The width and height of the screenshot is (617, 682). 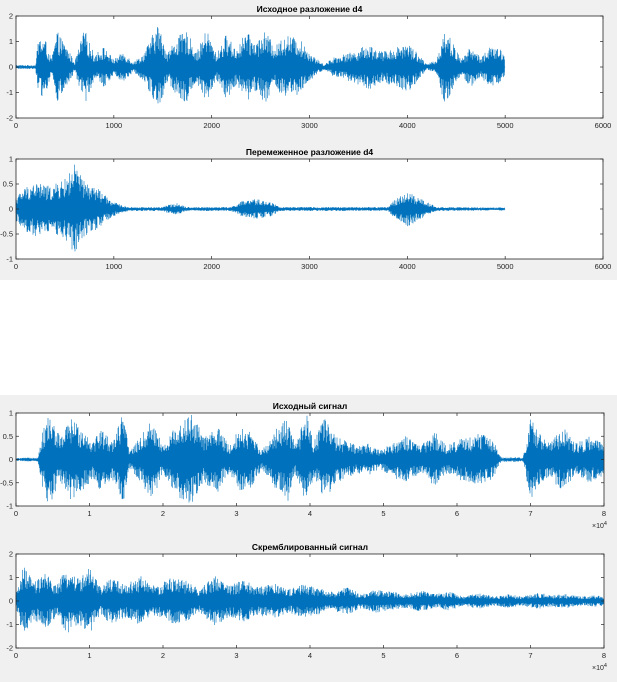 I want to click on axes-title: Исходное разложение d4, so click(x=310, y=9).